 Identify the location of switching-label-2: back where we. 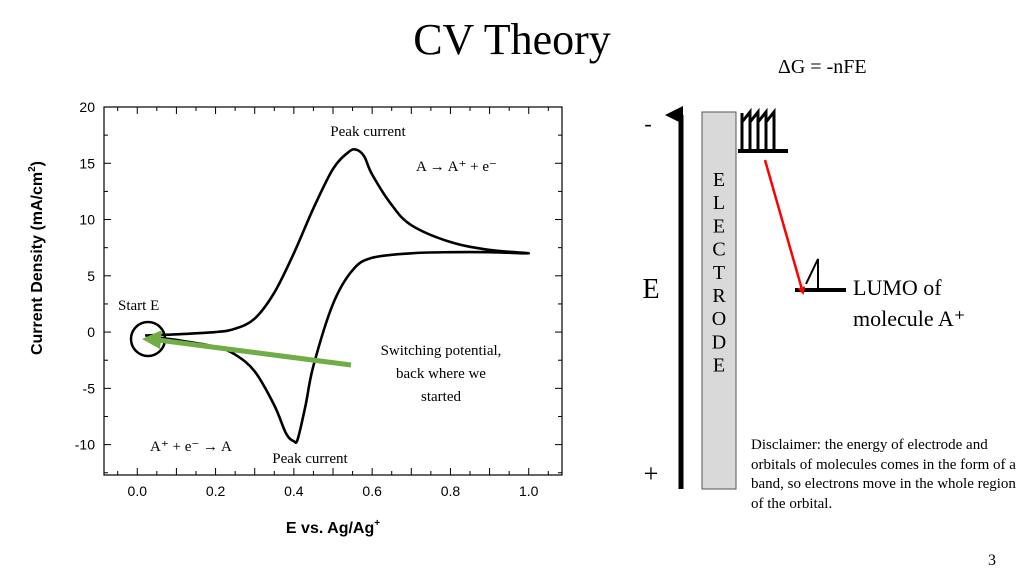
(441, 374).